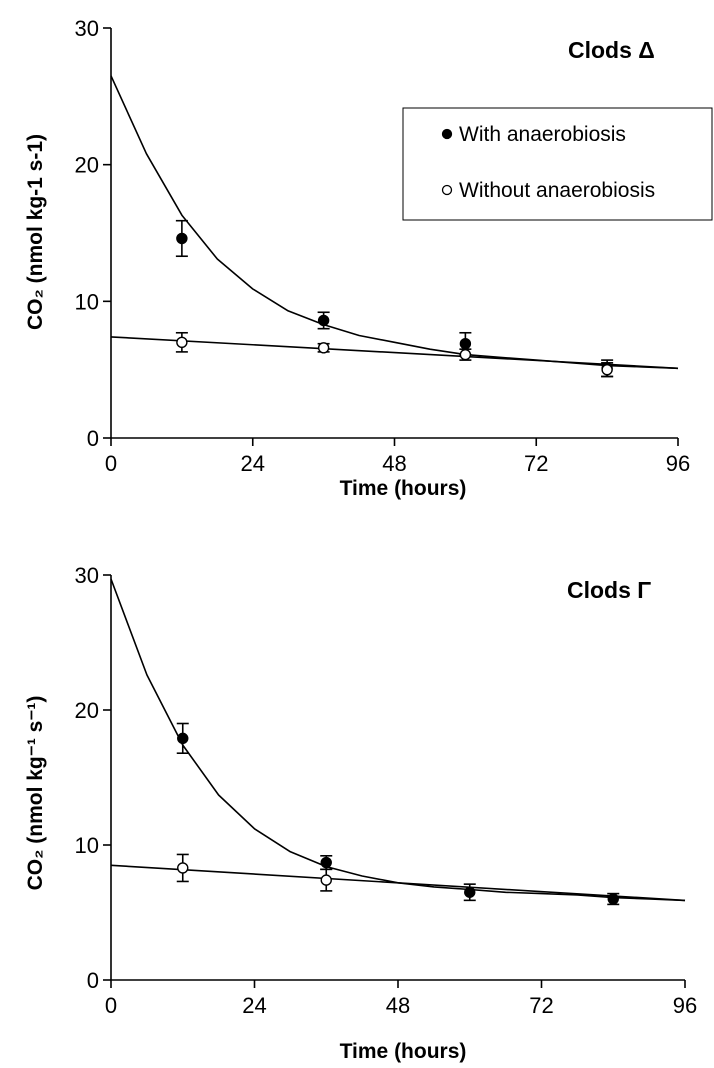 Image resolution: width=714 pixels, height=1068 pixels. What do you see at coordinates (447, 190) in the screenshot?
I see `legend-marker-open` at bounding box center [447, 190].